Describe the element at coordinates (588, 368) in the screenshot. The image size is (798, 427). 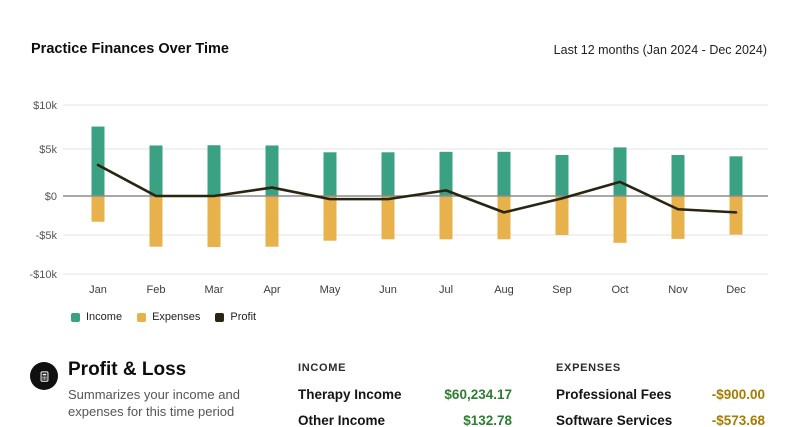
I see `expenses-column-header: EXPENSES` at that location.